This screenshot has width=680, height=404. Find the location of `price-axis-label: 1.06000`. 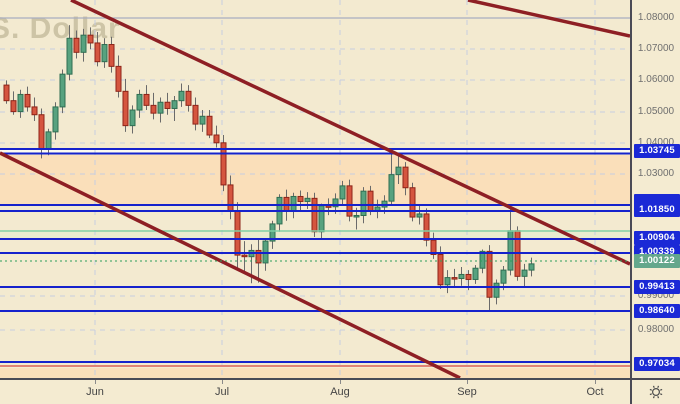

price-axis-label: 1.06000 is located at coordinates (656, 79).